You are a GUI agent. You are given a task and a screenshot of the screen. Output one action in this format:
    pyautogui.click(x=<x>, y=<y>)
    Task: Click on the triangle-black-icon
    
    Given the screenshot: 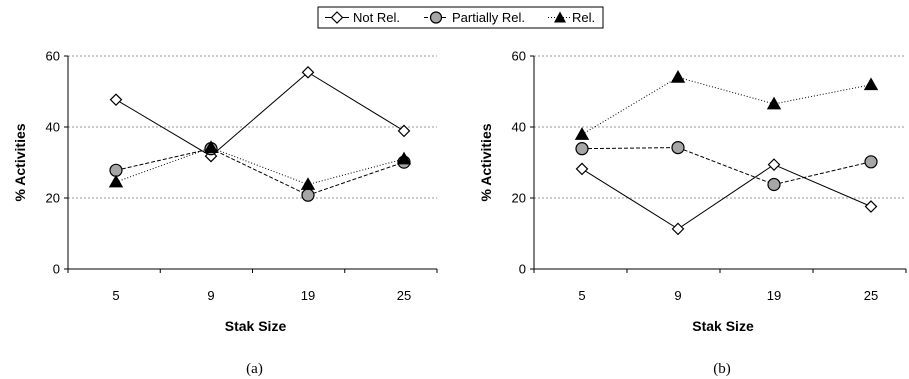 What is the action you would take?
    pyautogui.click(x=560, y=17)
    